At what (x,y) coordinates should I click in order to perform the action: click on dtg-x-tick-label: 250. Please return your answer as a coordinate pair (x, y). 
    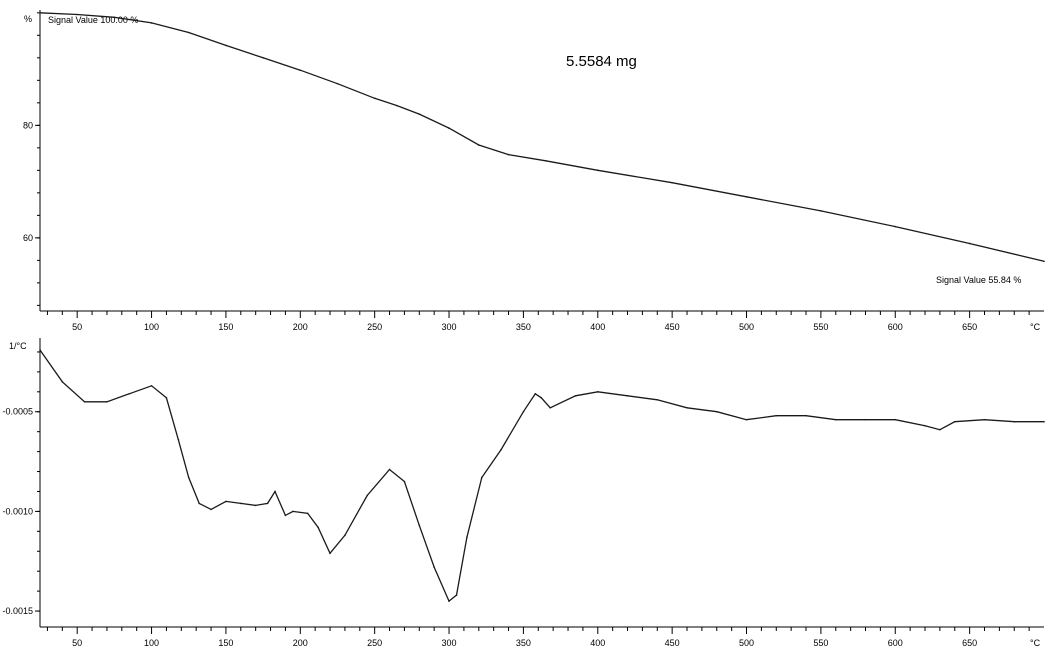
    Looking at the image, I should click on (374, 643).